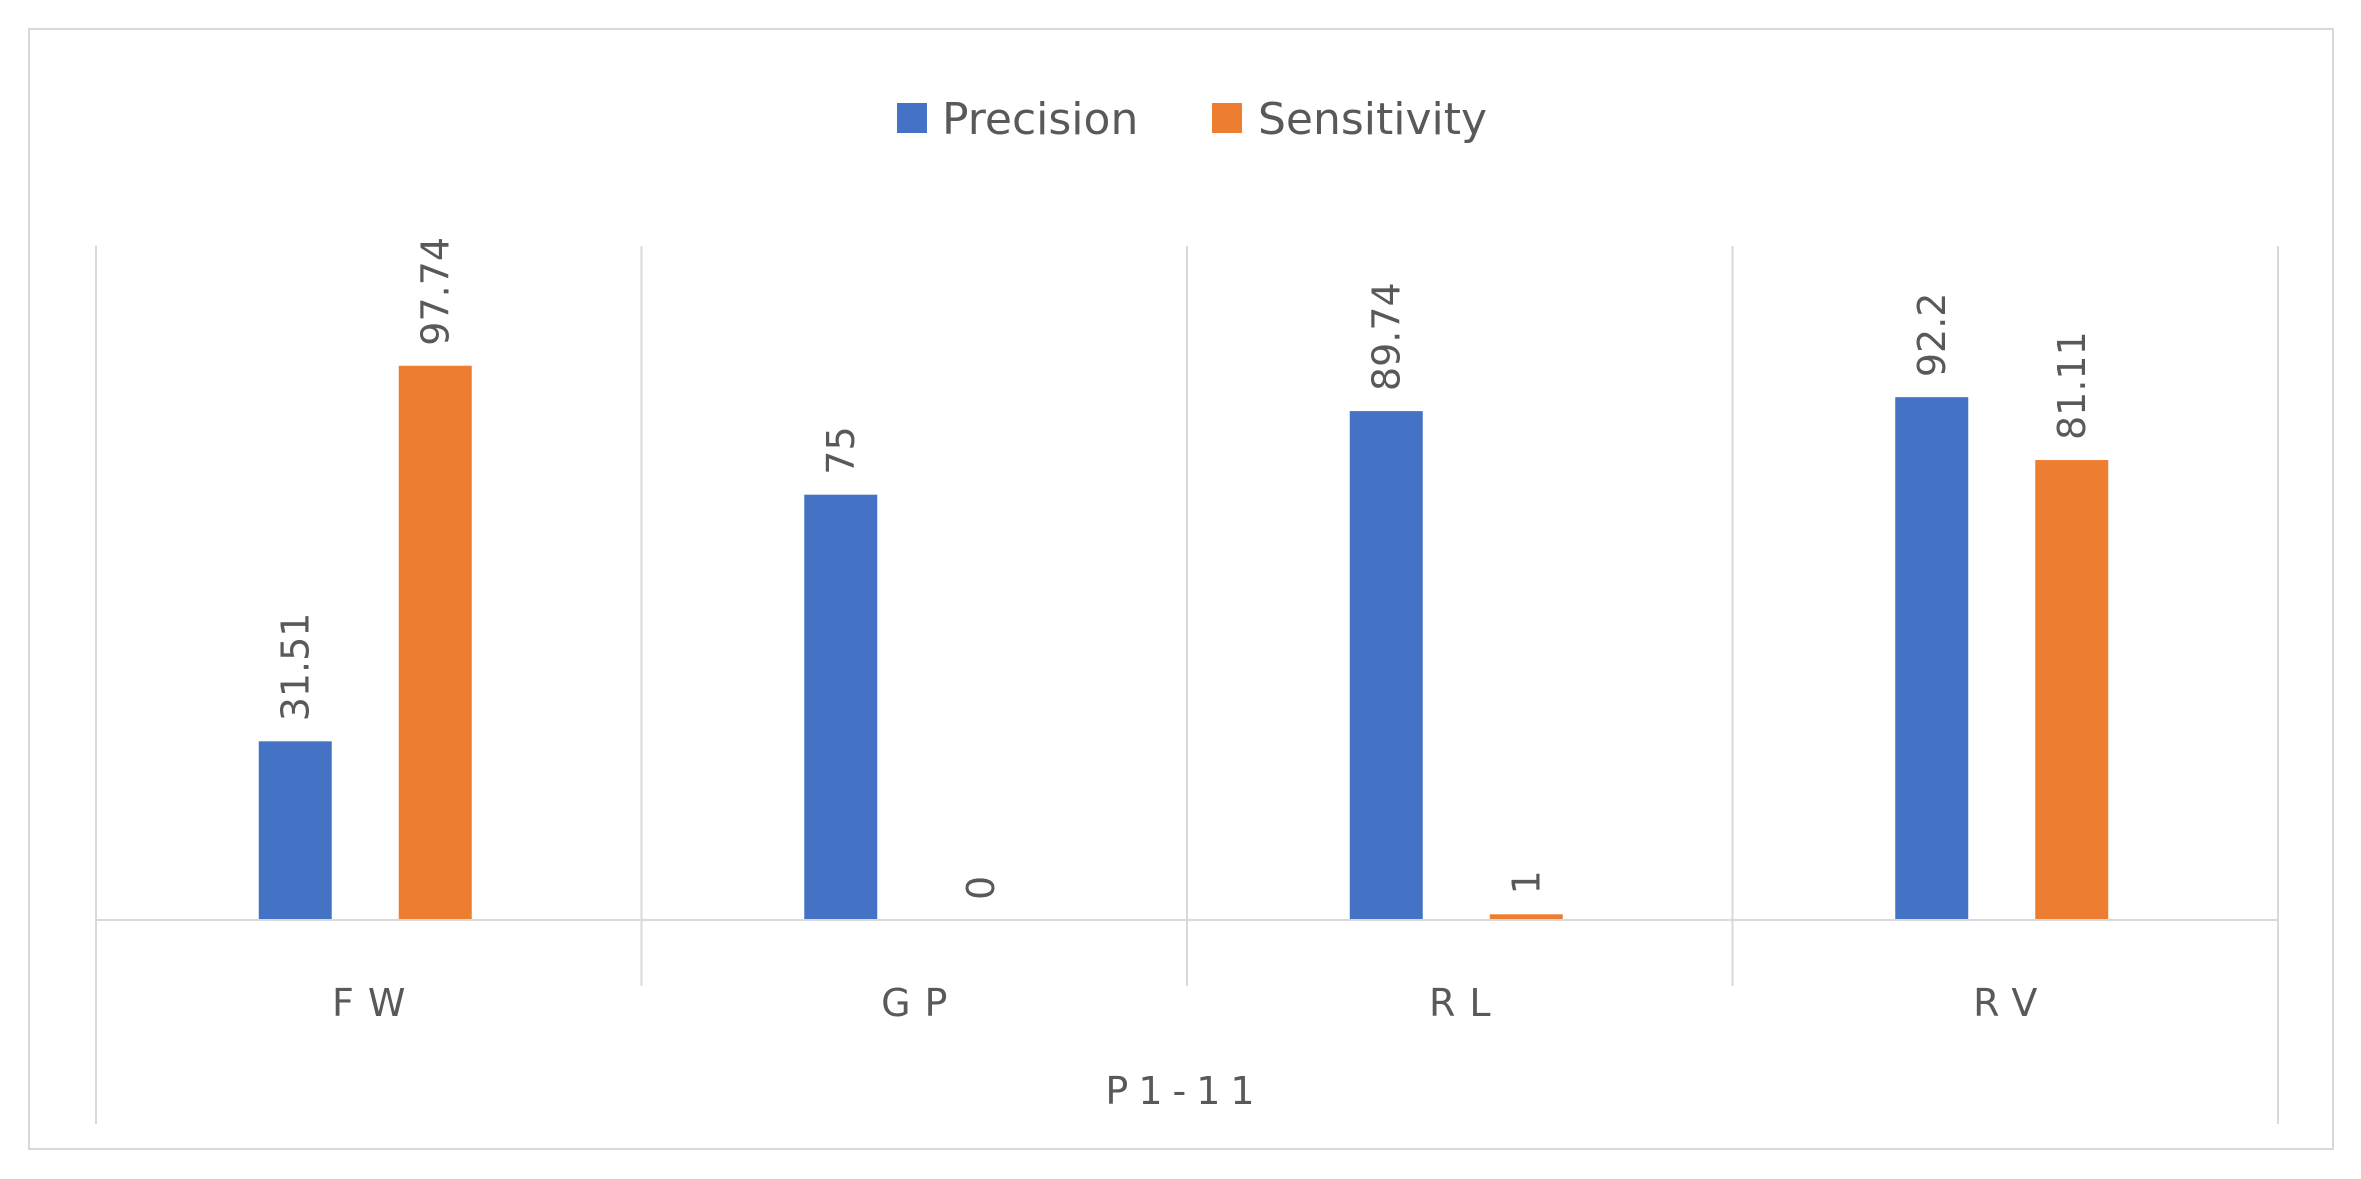  Describe the element at coordinates (2012, 1003) in the screenshot. I see `category-label-rv: RV` at that location.